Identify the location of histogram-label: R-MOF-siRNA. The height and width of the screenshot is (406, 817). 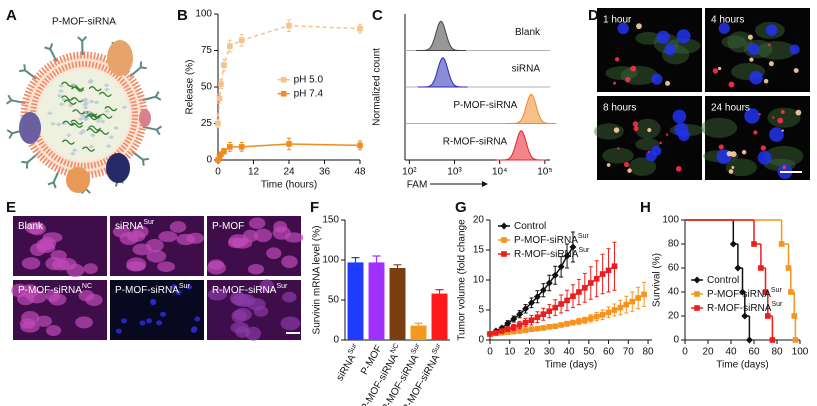
(475, 141).